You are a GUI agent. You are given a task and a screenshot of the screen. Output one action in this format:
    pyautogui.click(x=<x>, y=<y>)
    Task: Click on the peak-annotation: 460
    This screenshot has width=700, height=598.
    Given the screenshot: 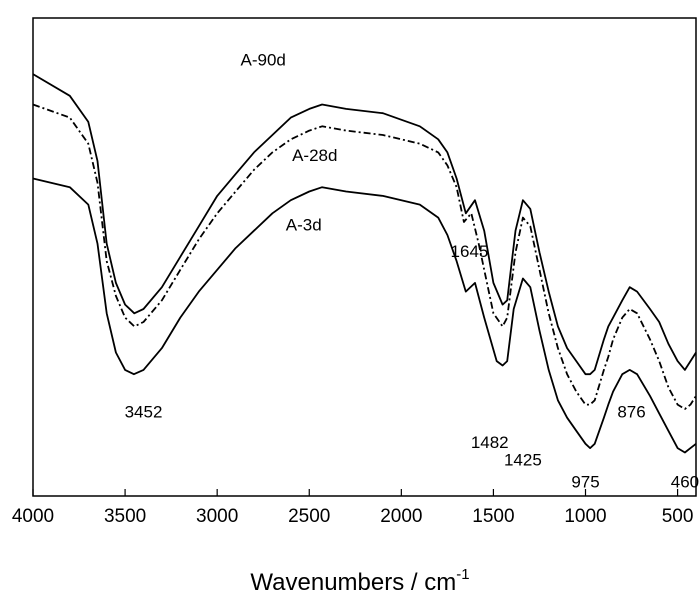 What is the action you would take?
    pyautogui.click(x=685, y=481)
    